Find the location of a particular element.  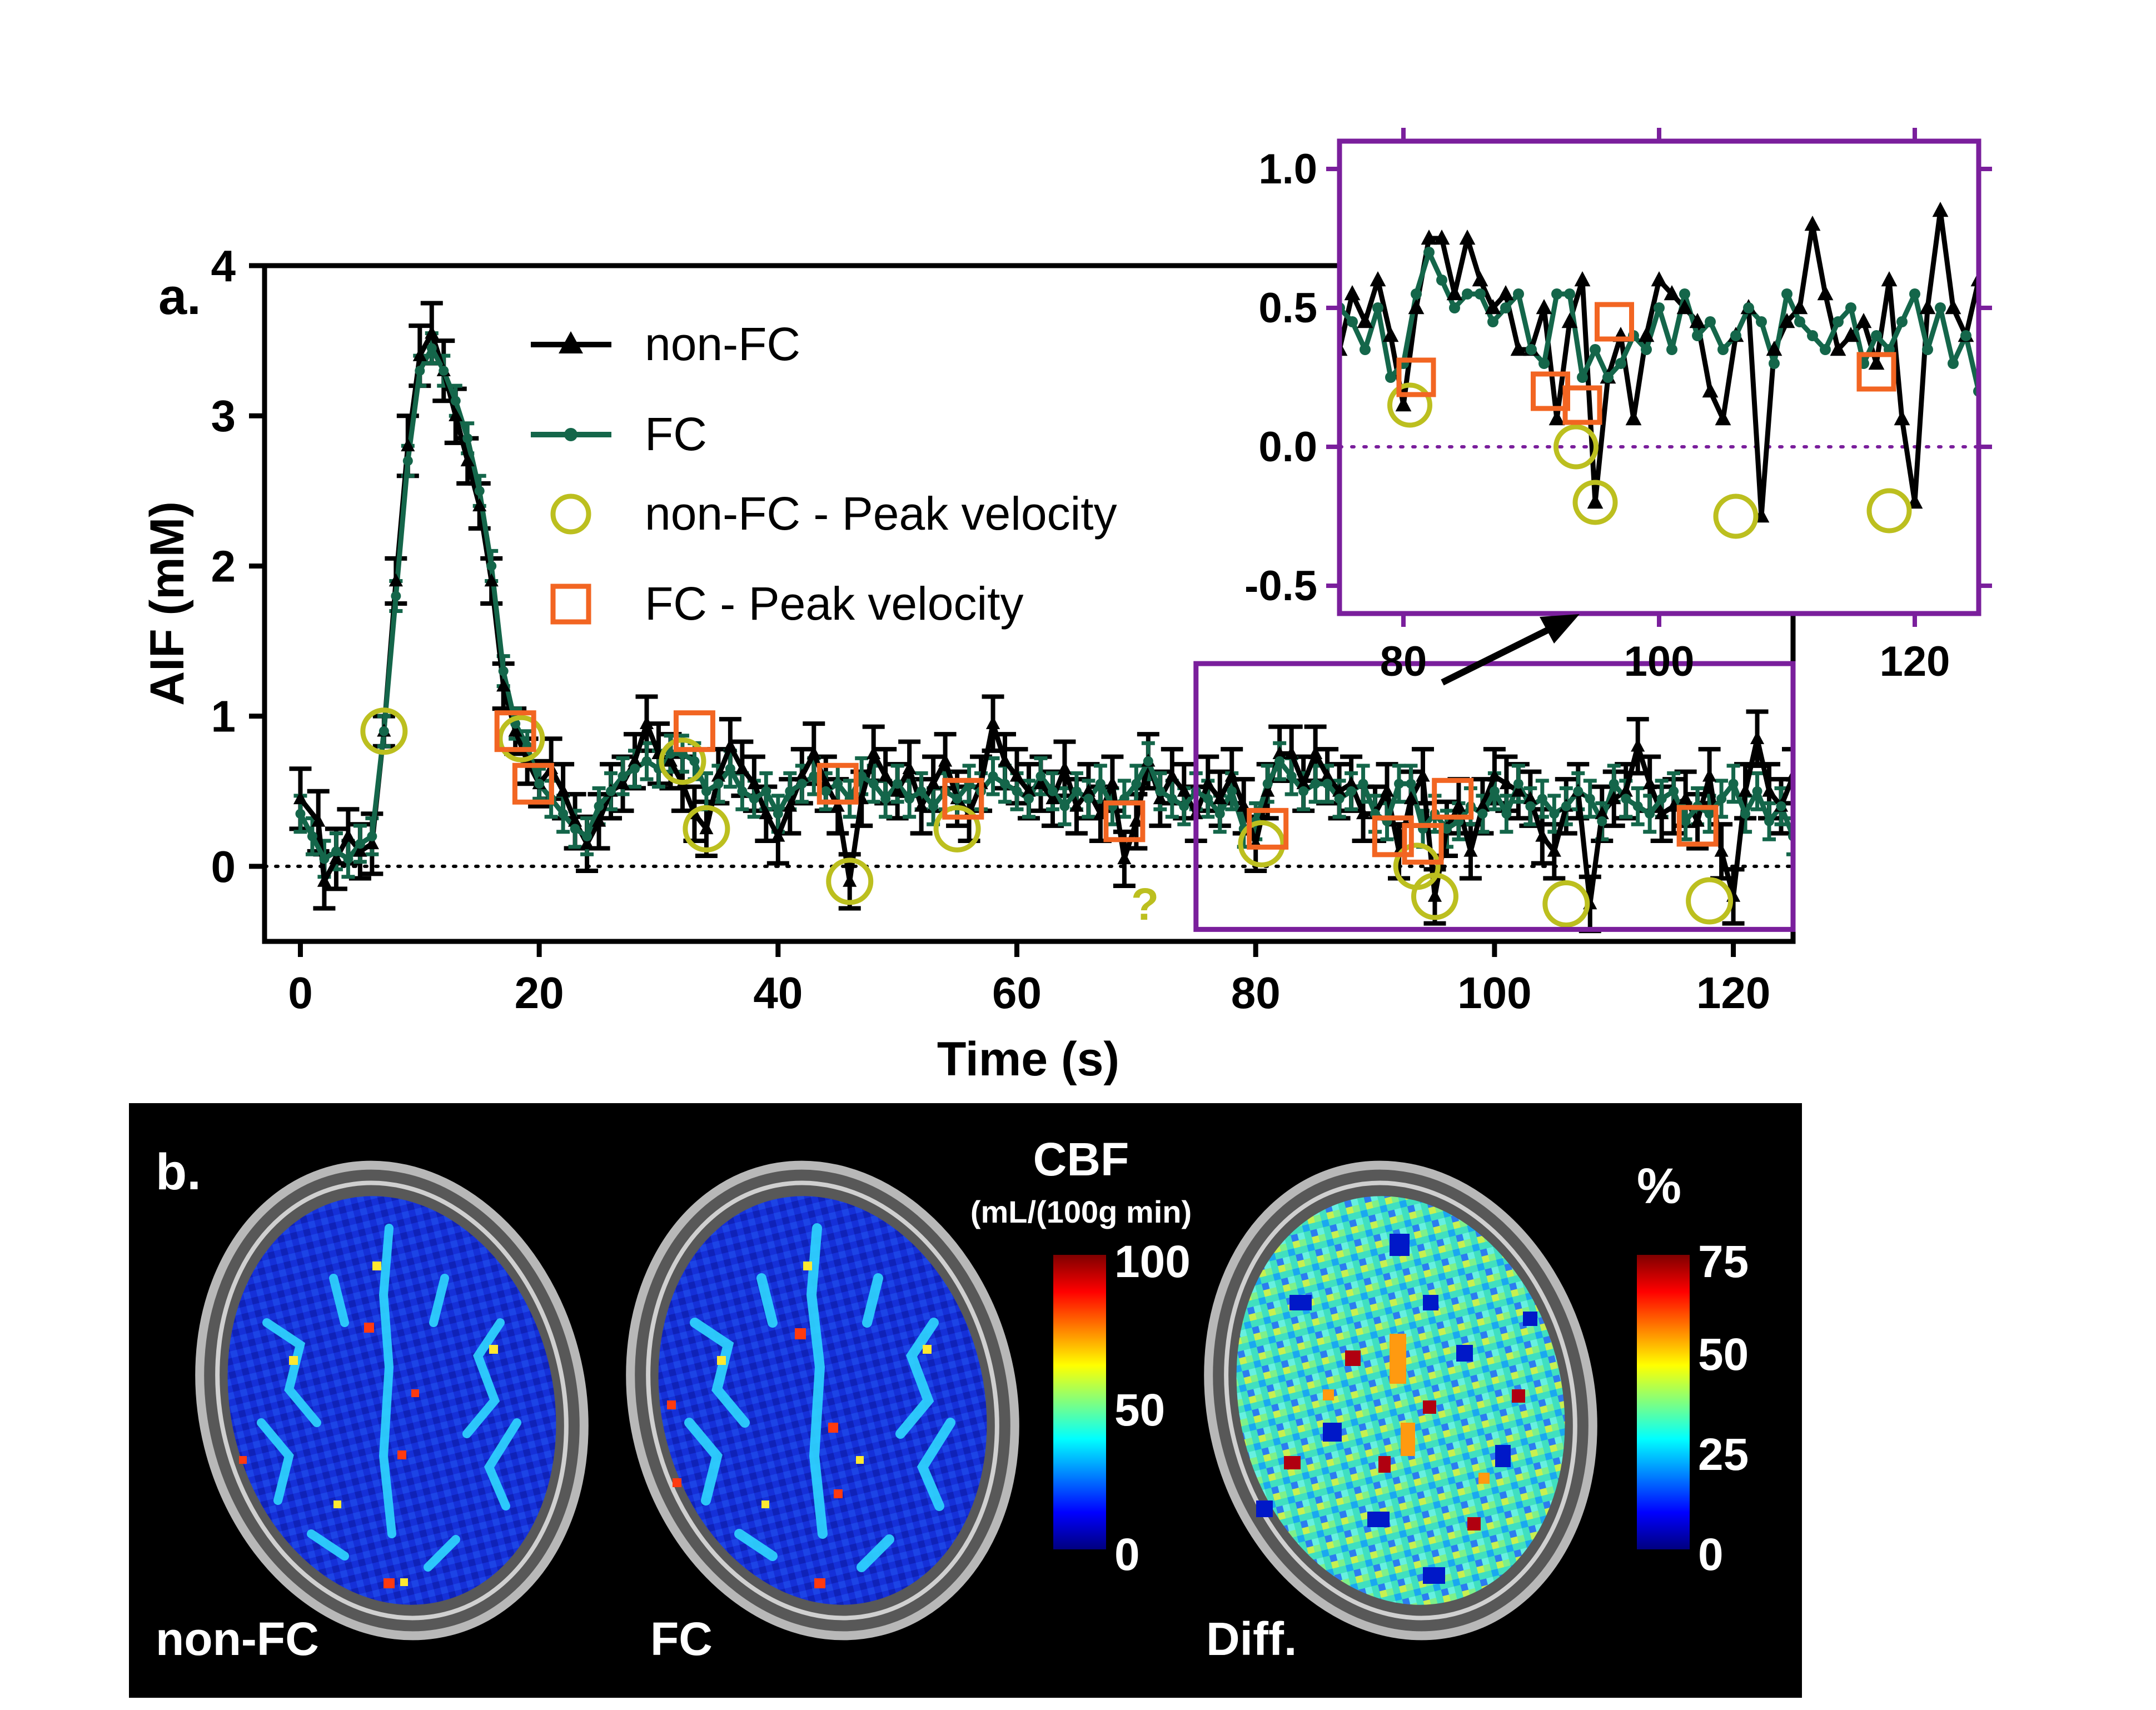

legend-item-fc: FC is located at coordinates (619, 434).